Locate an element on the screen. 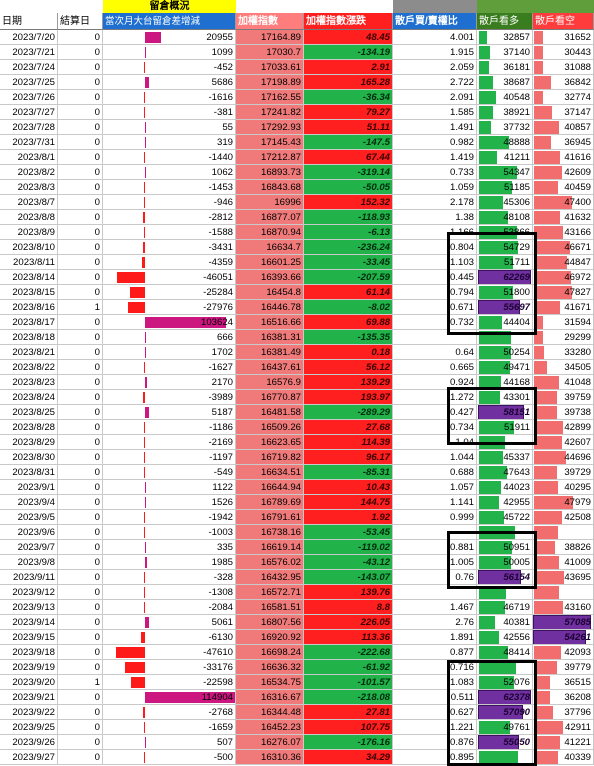 This screenshot has height=766, width=594. cell-oi-change: -4359 is located at coordinates (169, 262).